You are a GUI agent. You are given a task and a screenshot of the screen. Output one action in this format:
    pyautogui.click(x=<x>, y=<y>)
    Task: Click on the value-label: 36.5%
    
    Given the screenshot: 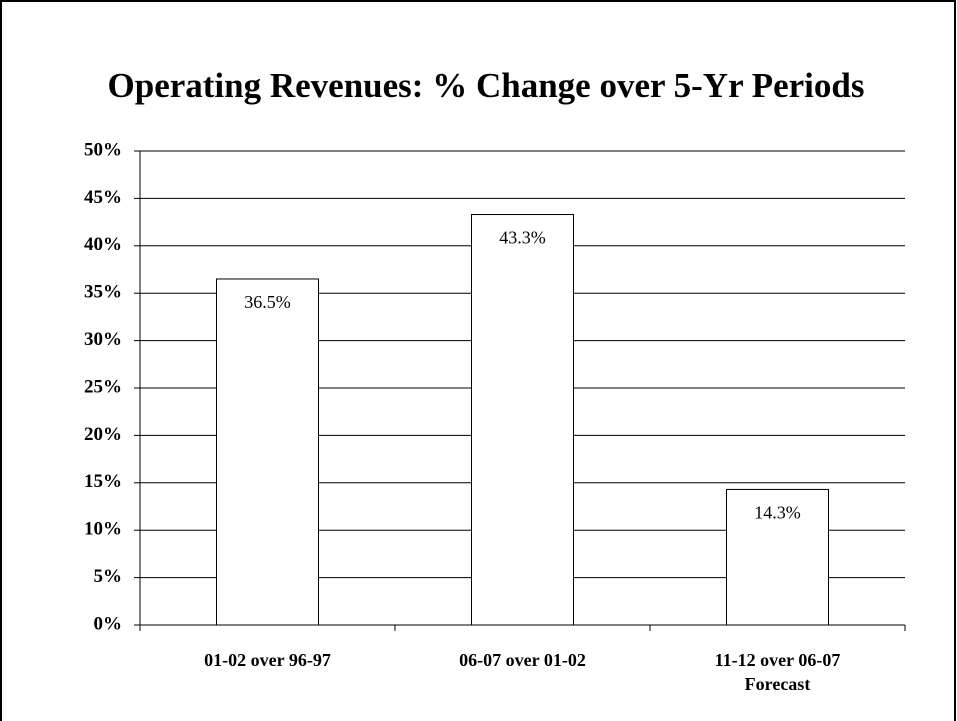 What is the action you would take?
    pyautogui.click(x=267, y=302)
    